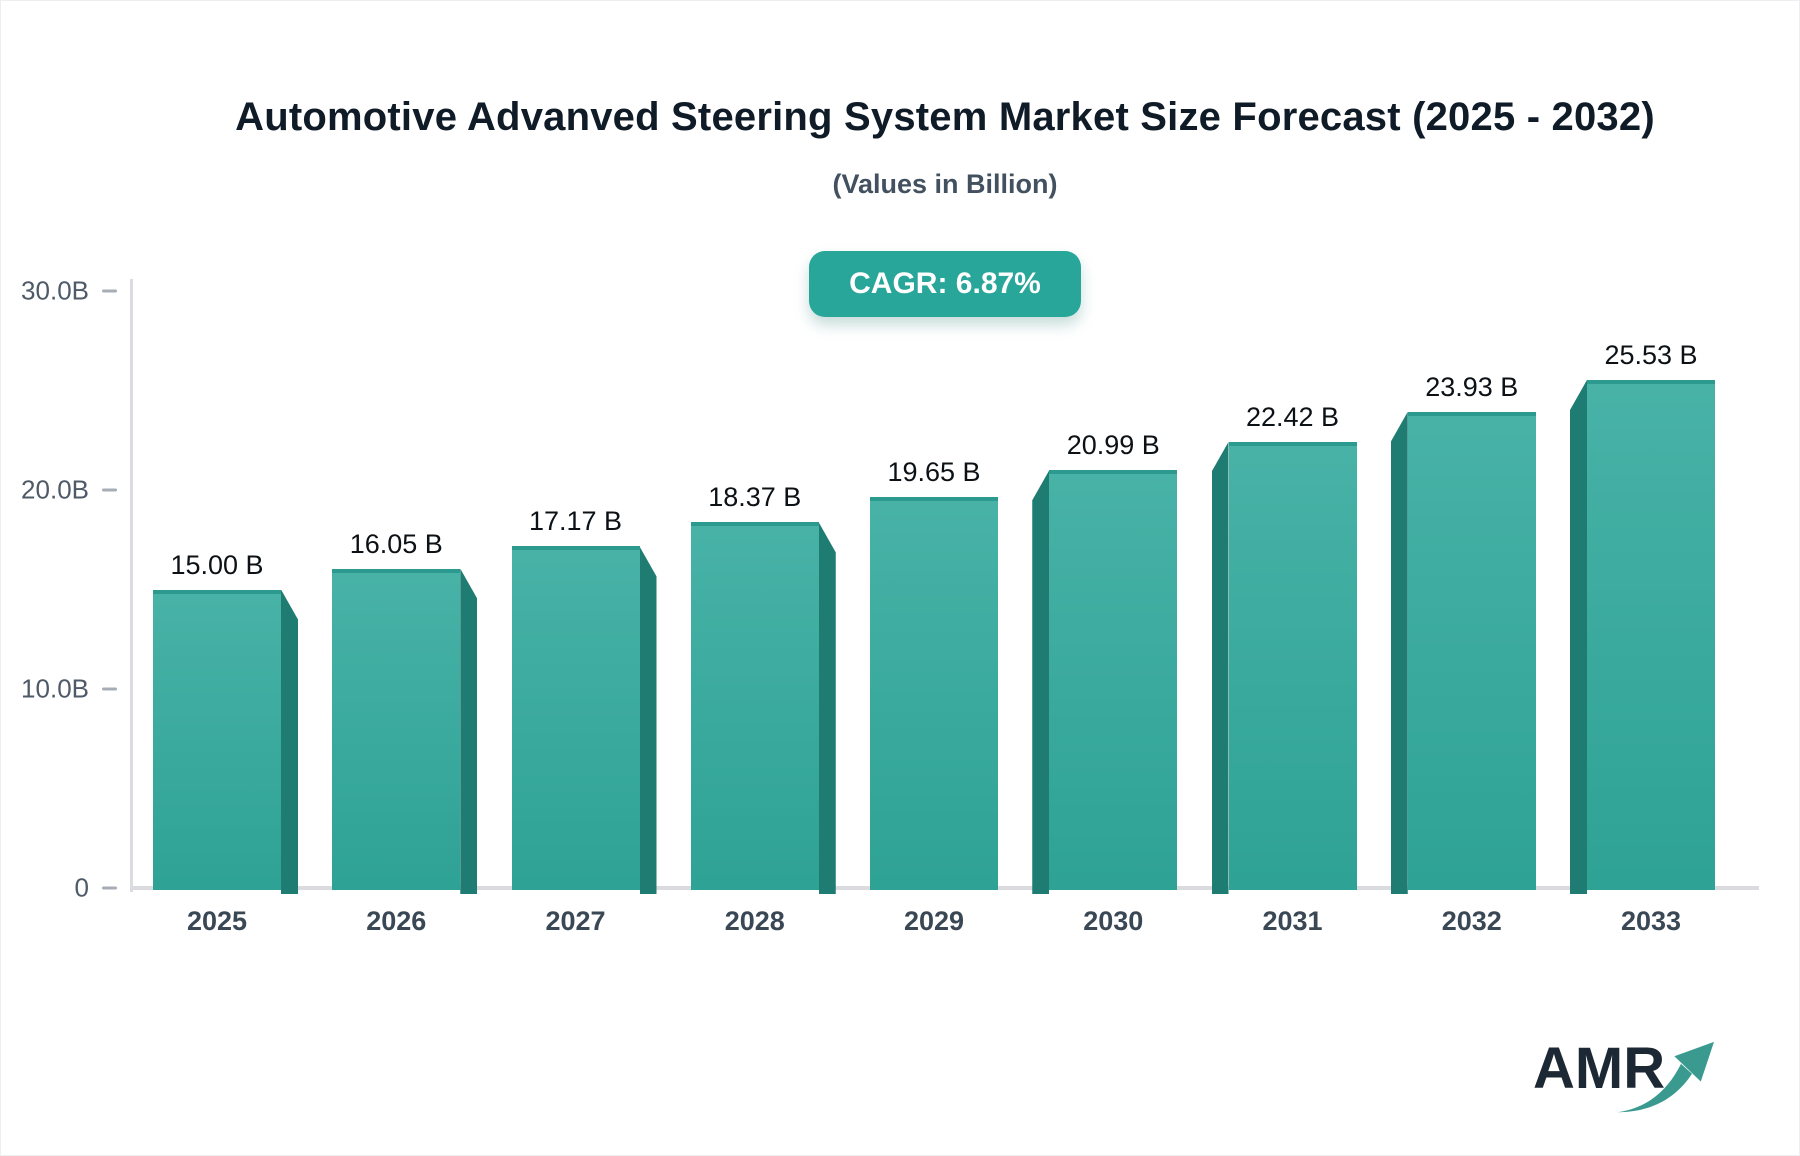  Describe the element at coordinates (469, 731) in the screenshot. I see `bar-side-2026` at that location.